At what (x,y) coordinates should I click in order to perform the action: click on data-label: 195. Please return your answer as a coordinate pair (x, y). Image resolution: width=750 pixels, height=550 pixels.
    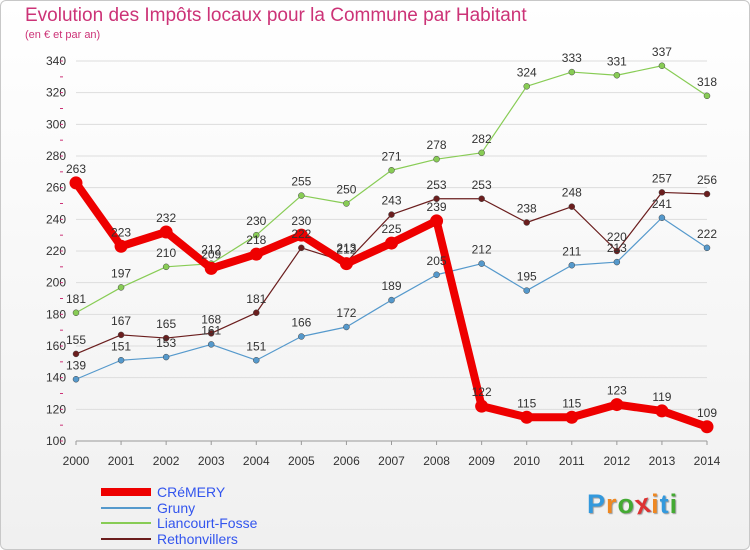
    Looking at the image, I should click on (527, 277).